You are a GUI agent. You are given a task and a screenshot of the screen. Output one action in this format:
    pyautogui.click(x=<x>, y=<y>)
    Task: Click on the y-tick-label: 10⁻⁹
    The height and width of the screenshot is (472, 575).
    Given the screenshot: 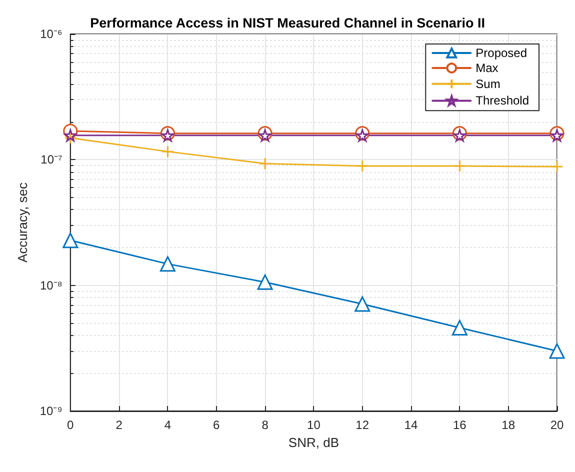 What is the action you would take?
    pyautogui.click(x=51, y=411)
    